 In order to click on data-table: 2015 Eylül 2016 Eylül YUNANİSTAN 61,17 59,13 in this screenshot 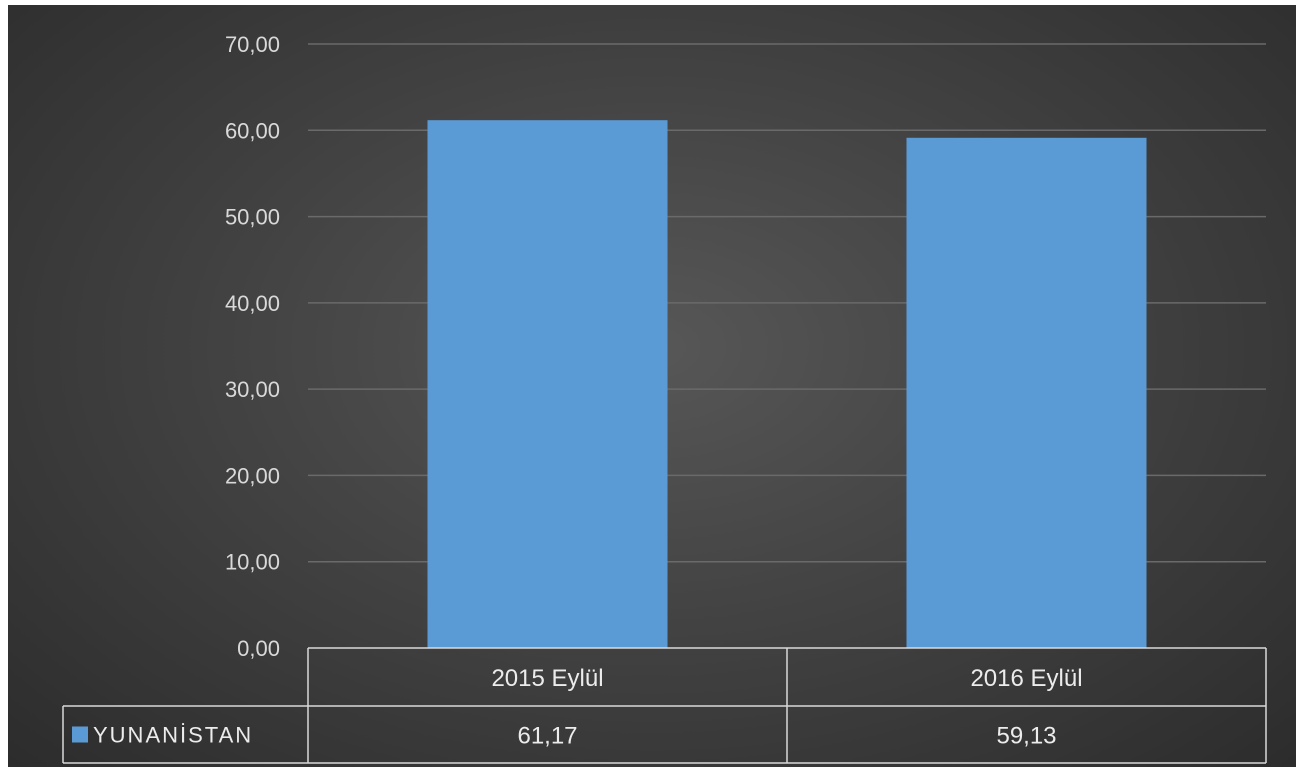, I will do `click(664, 705)`.